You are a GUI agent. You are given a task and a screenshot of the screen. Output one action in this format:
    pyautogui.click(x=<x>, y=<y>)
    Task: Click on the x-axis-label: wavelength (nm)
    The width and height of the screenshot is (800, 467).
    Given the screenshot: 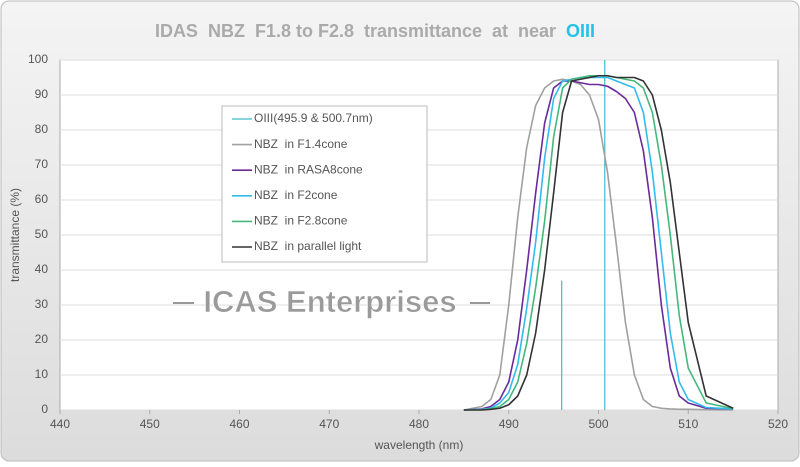 What is the action you would take?
    pyautogui.click(x=419, y=445)
    